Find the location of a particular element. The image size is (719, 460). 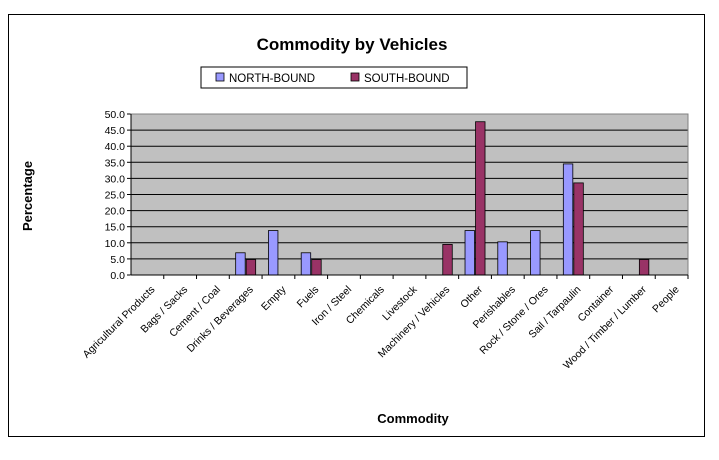

y-tick-label: 25.0 is located at coordinates (115, 196).